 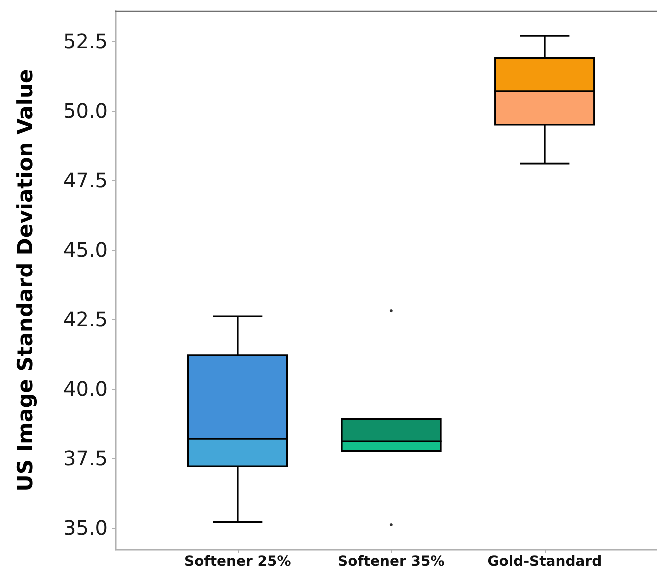 What do you see at coordinates (391, 562) in the screenshot?
I see `x-tick-label: Softener 35%` at bounding box center [391, 562].